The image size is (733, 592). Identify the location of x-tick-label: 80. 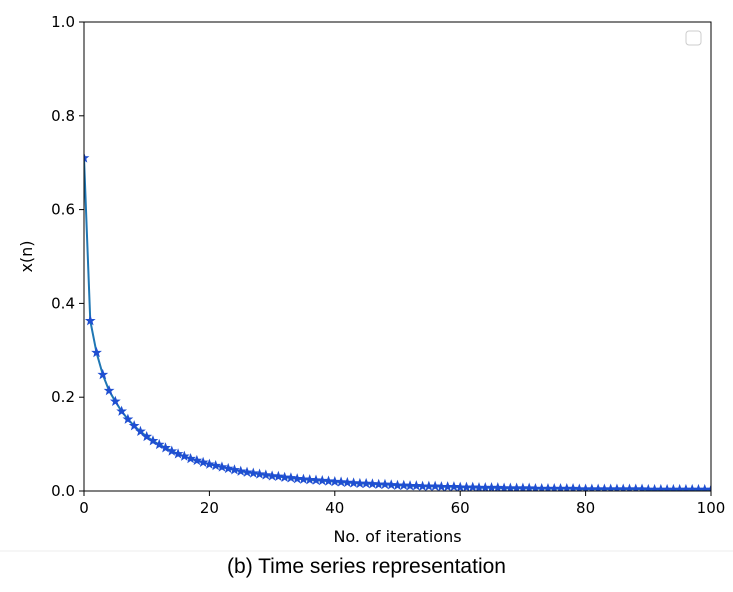
(585, 508).